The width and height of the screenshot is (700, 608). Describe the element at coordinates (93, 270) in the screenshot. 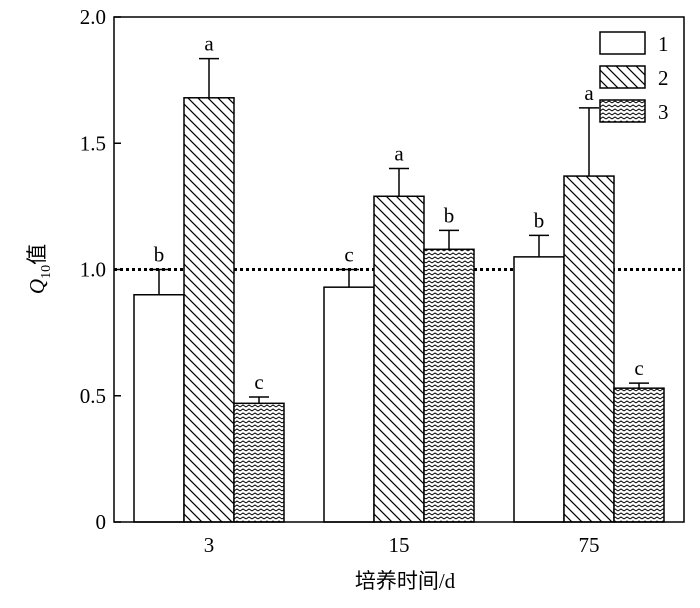

I see `y-tick-label: 1.0` at that location.